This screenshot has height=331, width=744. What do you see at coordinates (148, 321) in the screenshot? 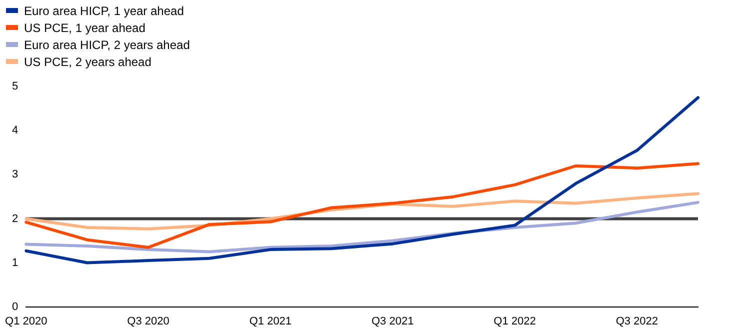
I see `x-tick-label: Q3 2020` at bounding box center [148, 321].